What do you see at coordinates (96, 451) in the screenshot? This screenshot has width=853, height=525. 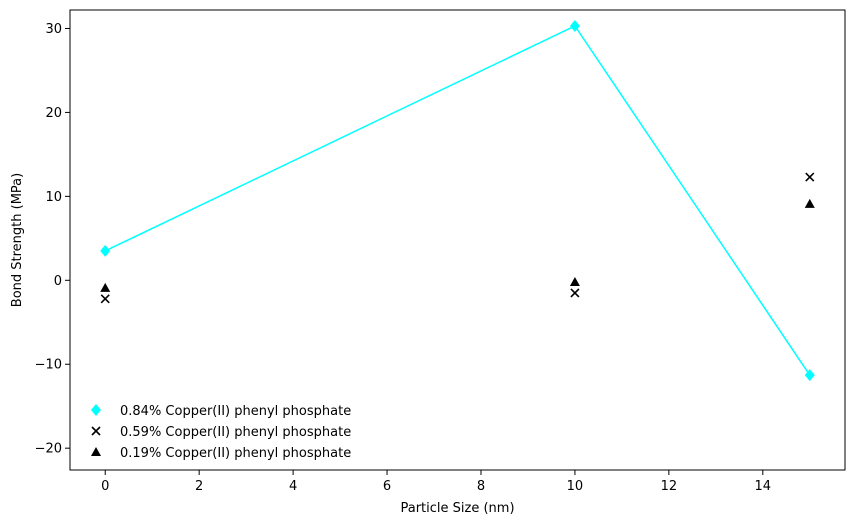 I see `legend-marker-triangle` at bounding box center [96, 451].